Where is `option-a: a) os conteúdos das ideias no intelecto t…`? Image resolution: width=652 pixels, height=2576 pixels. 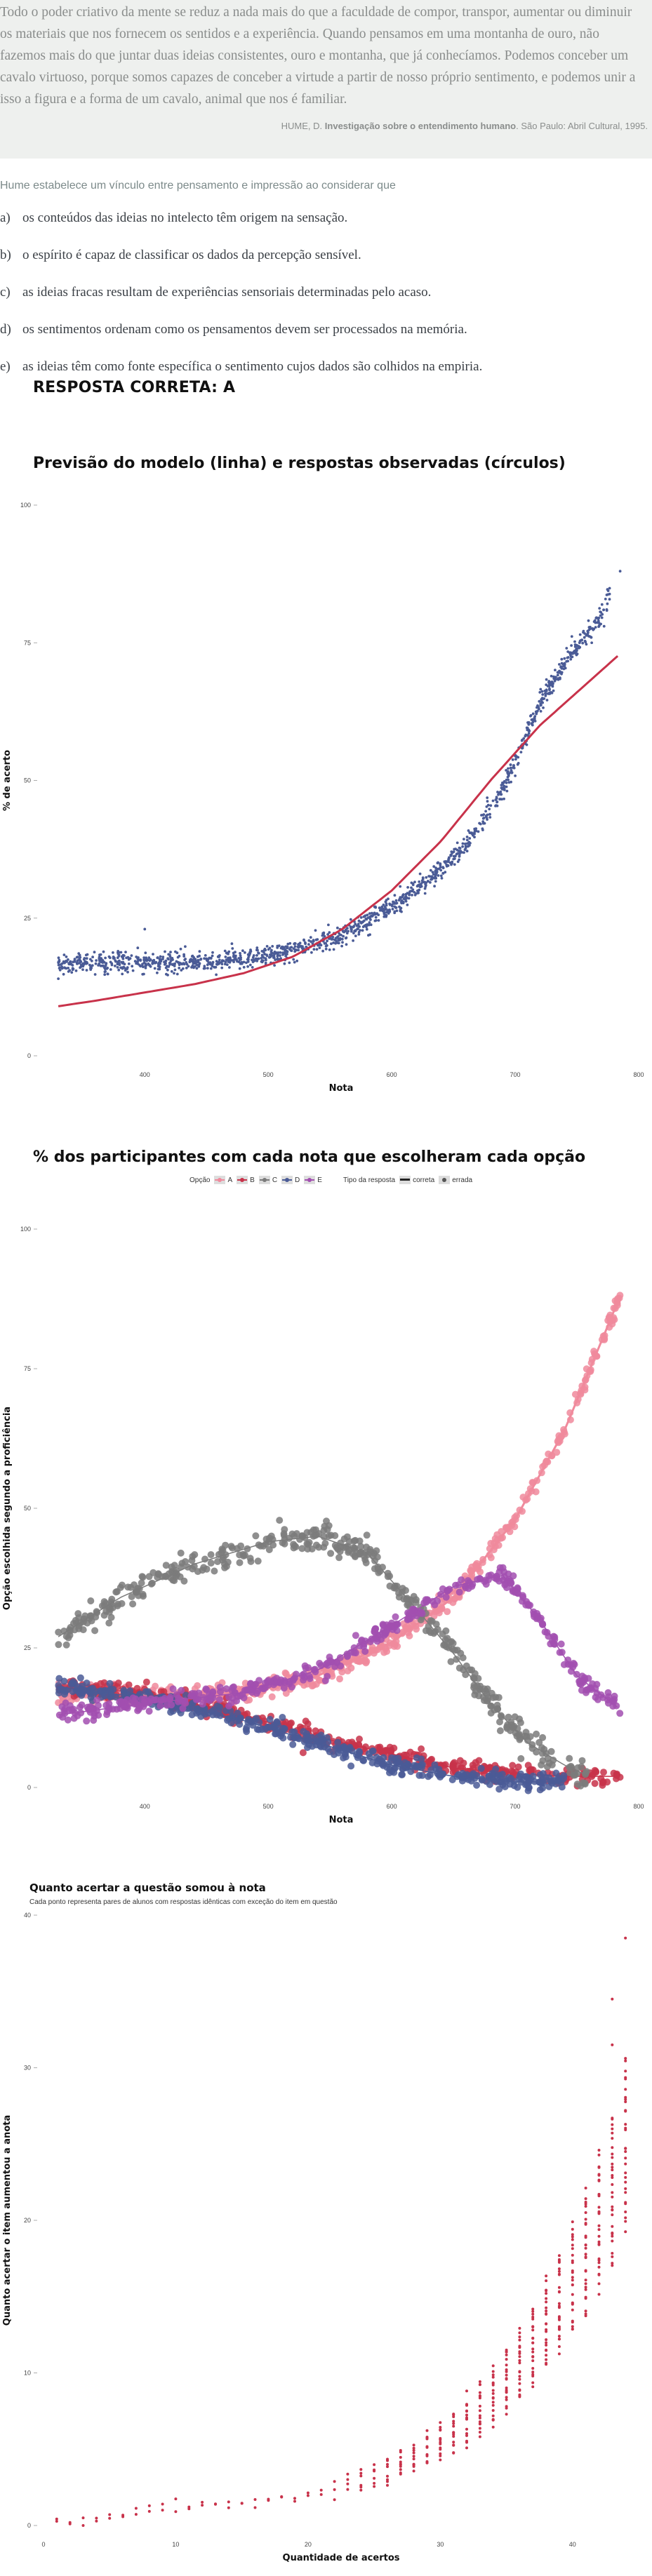
option-a: a) os conteúdos das ideias no intelecto t… is located at coordinates (173, 218).